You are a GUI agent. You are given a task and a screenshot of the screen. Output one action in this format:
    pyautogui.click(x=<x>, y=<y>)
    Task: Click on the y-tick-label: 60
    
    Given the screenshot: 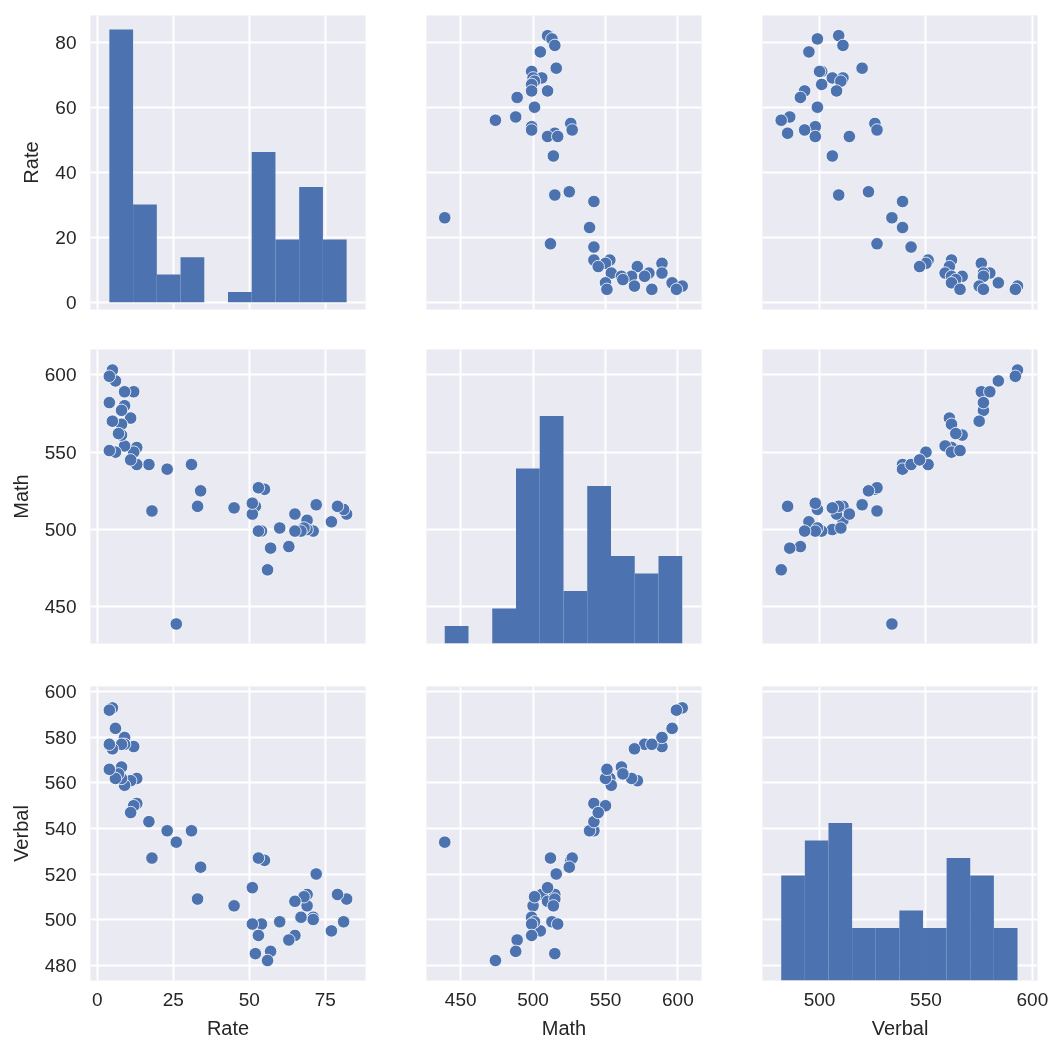 What is the action you would take?
    pyautogui.click(x=66, y=107)
    